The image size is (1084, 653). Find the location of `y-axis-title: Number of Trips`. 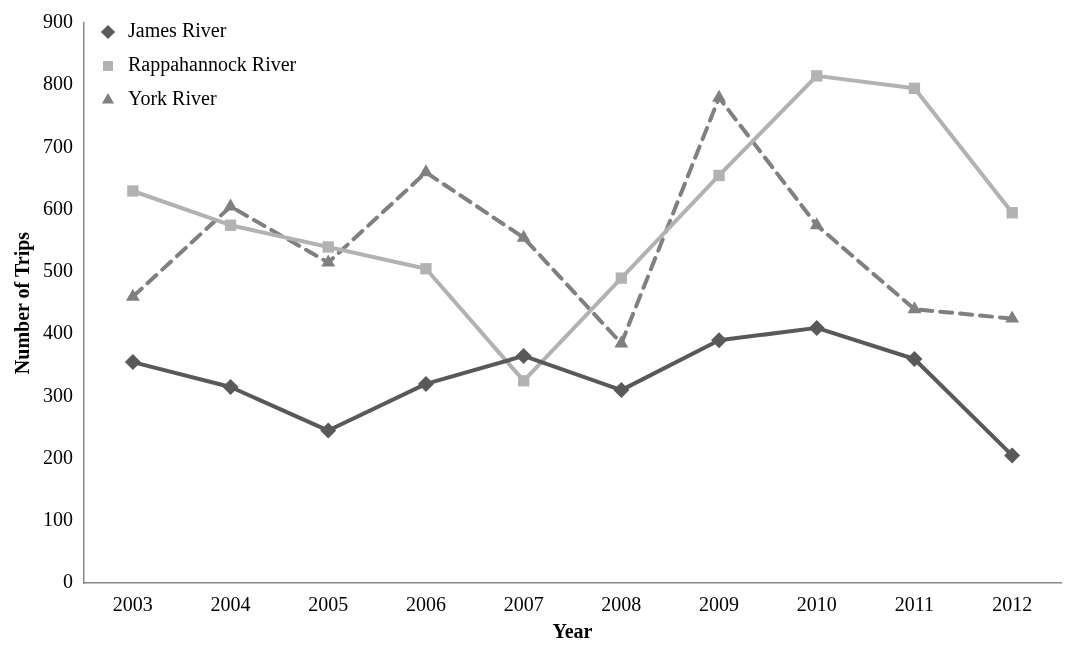

y-axis-title: Number of Trips is located at coordinates (23, 303).